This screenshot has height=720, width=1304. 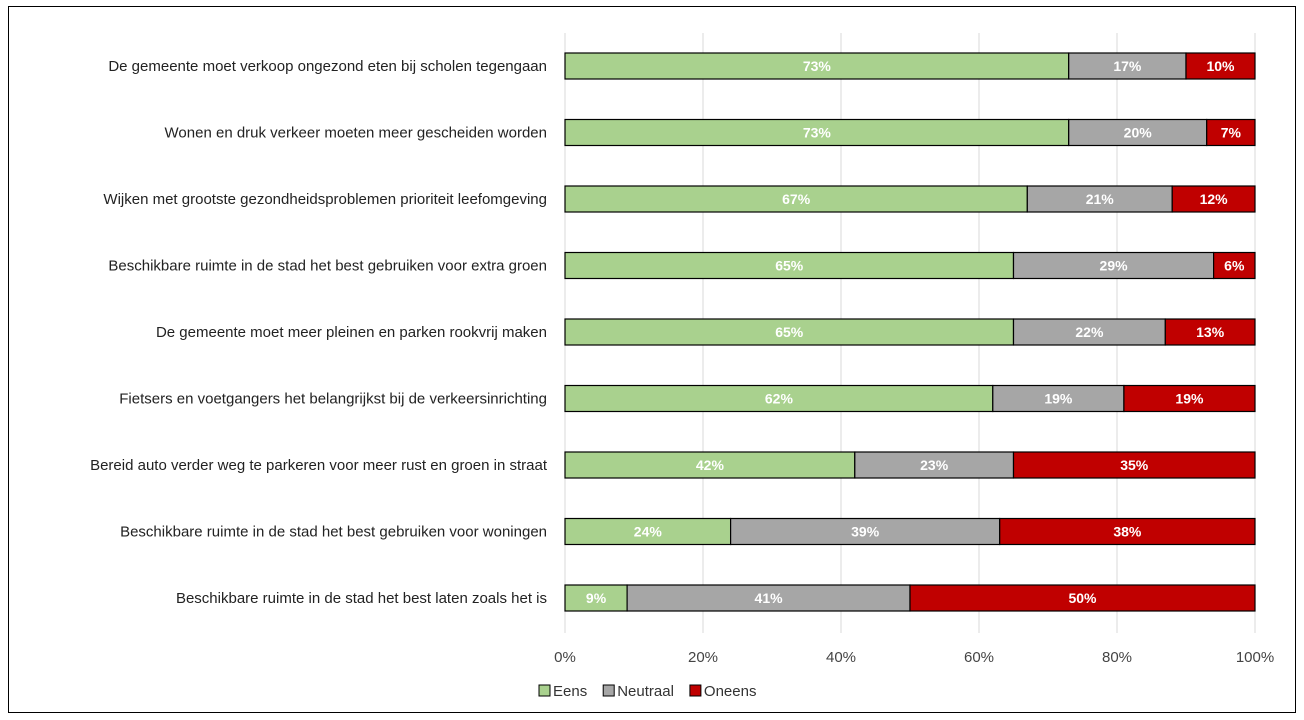 I want to click on data-label: 21%, so click(x=1100, y=199).